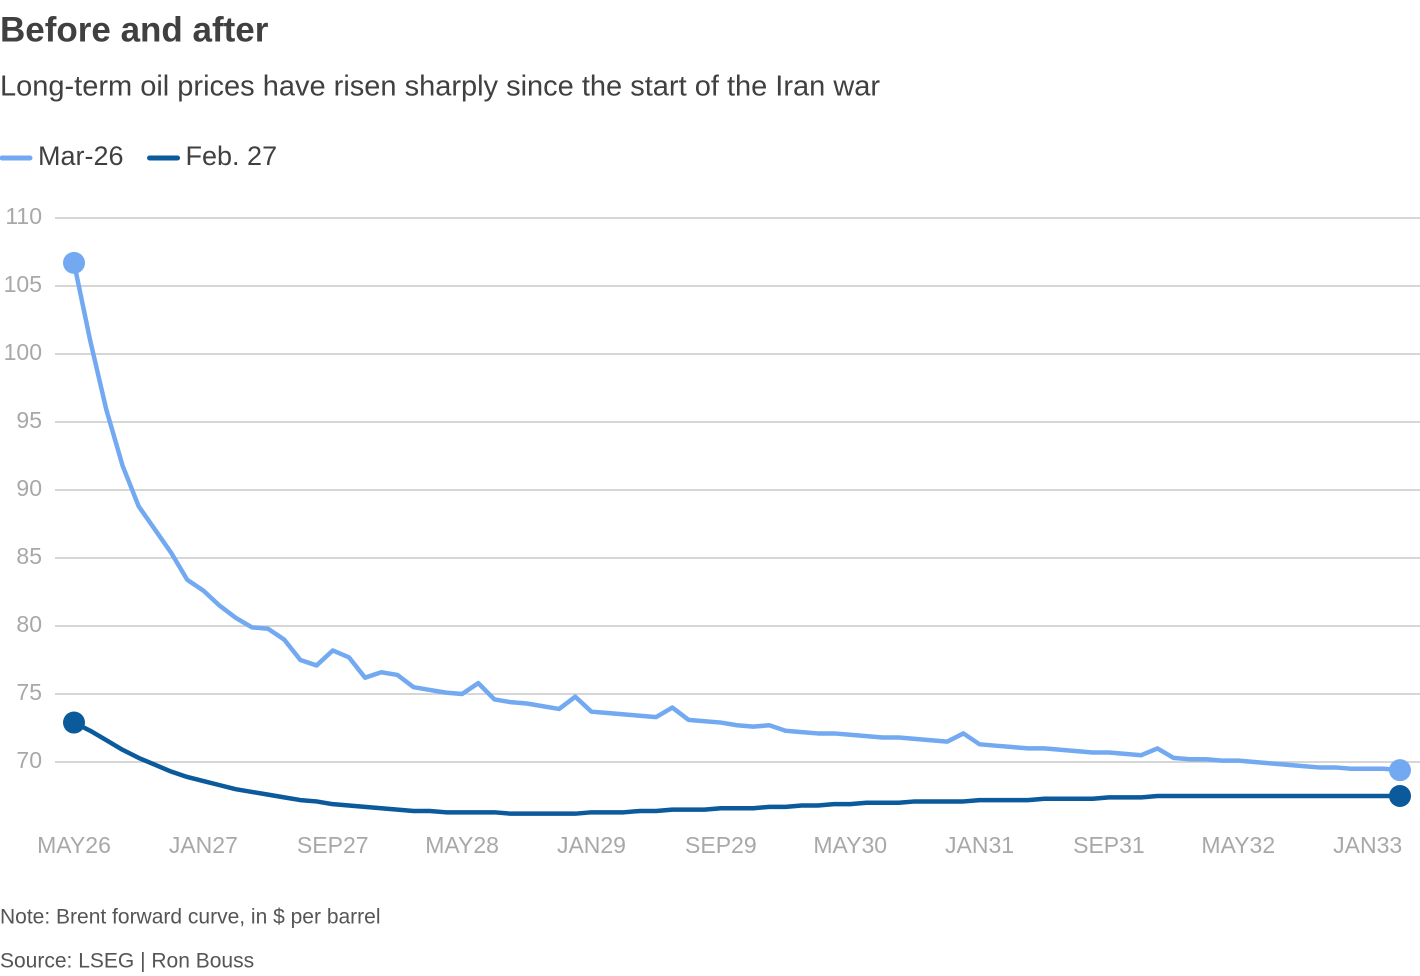  Describe the element at coordinates (74, 845) in the screenshot. I see `x-tick-label: MAY26` at that location.